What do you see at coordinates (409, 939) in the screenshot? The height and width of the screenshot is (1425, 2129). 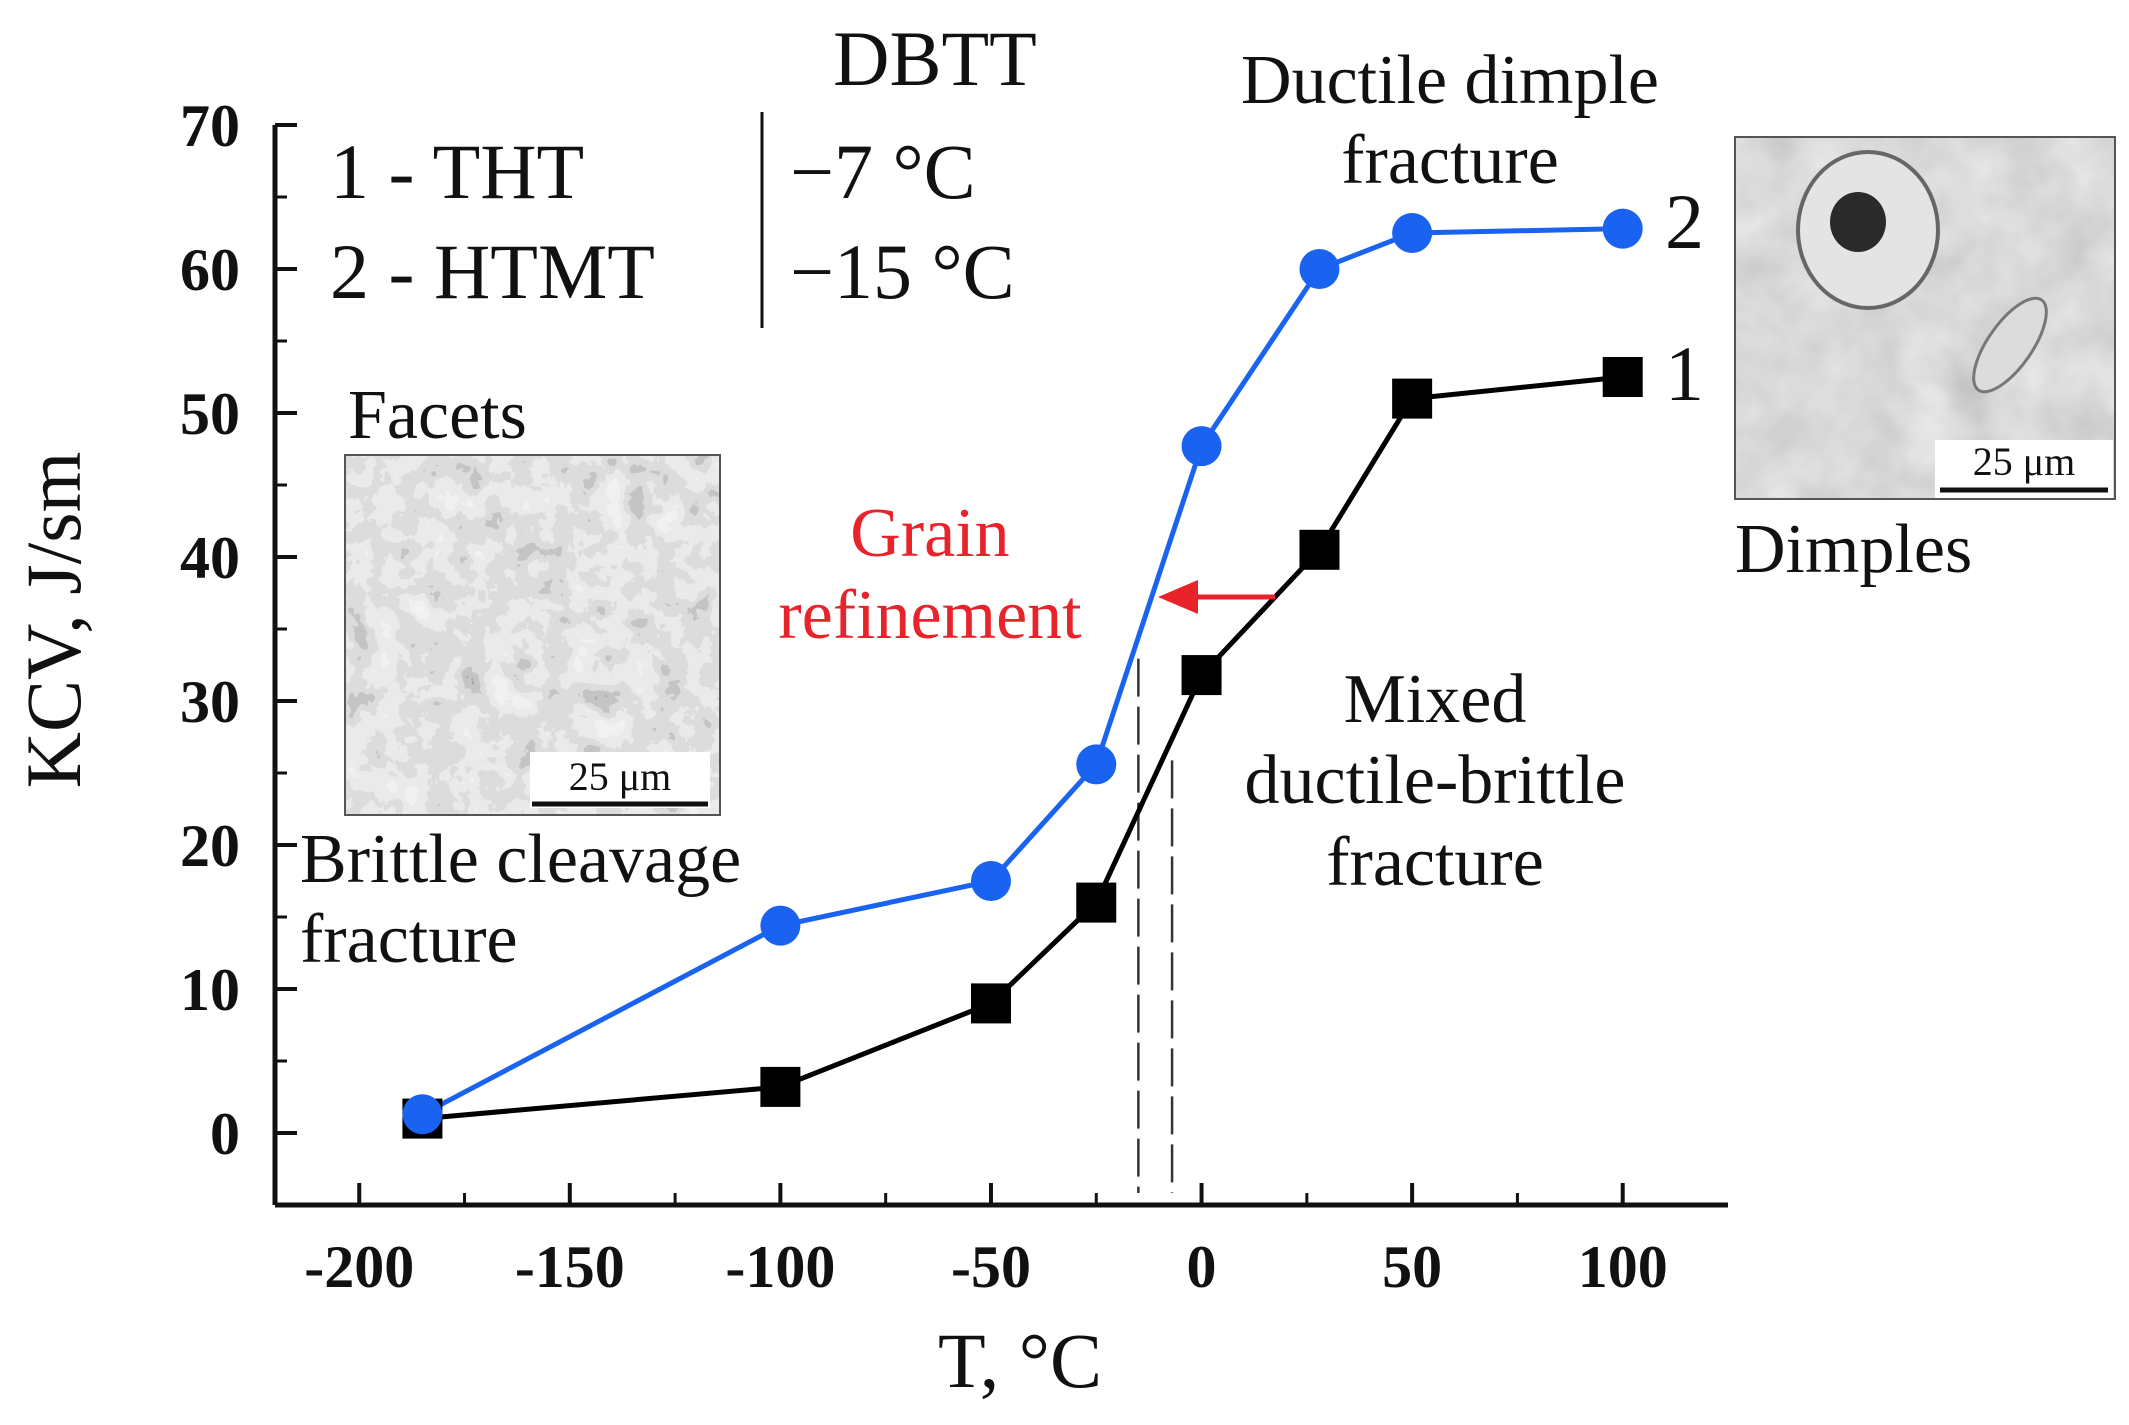 I see `brittle-label-line2: fracture` at bounding box center [409, 939].